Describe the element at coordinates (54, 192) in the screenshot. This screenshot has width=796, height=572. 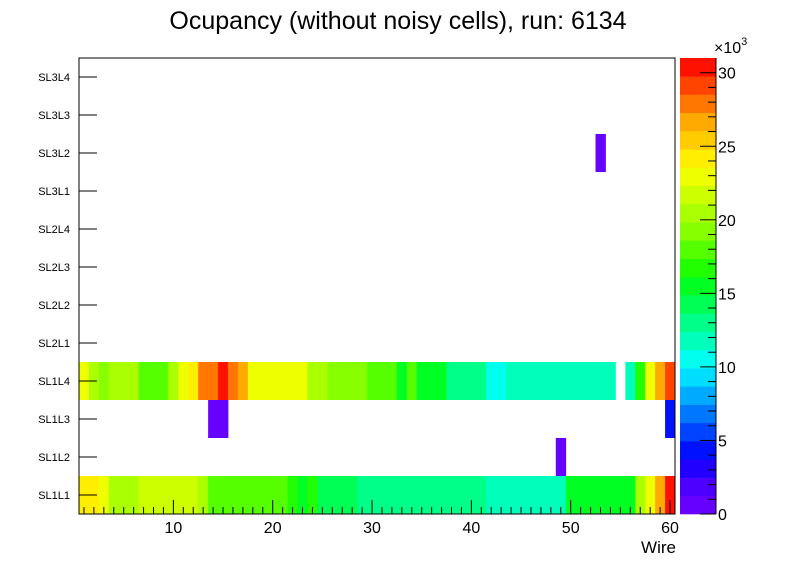
I see `y-tick-label-sl3l1: SL3L1` at that location.